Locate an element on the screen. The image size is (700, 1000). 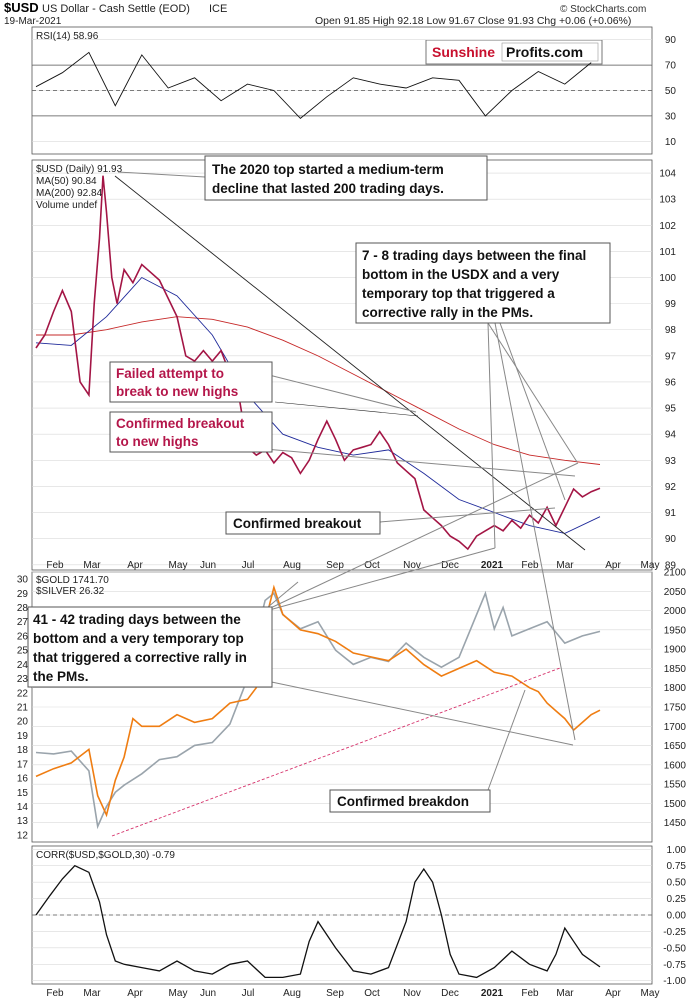
rsi-panel: 10 30 50 70 90 RSI(14) 58.96 is located at coordinates (354, 89).